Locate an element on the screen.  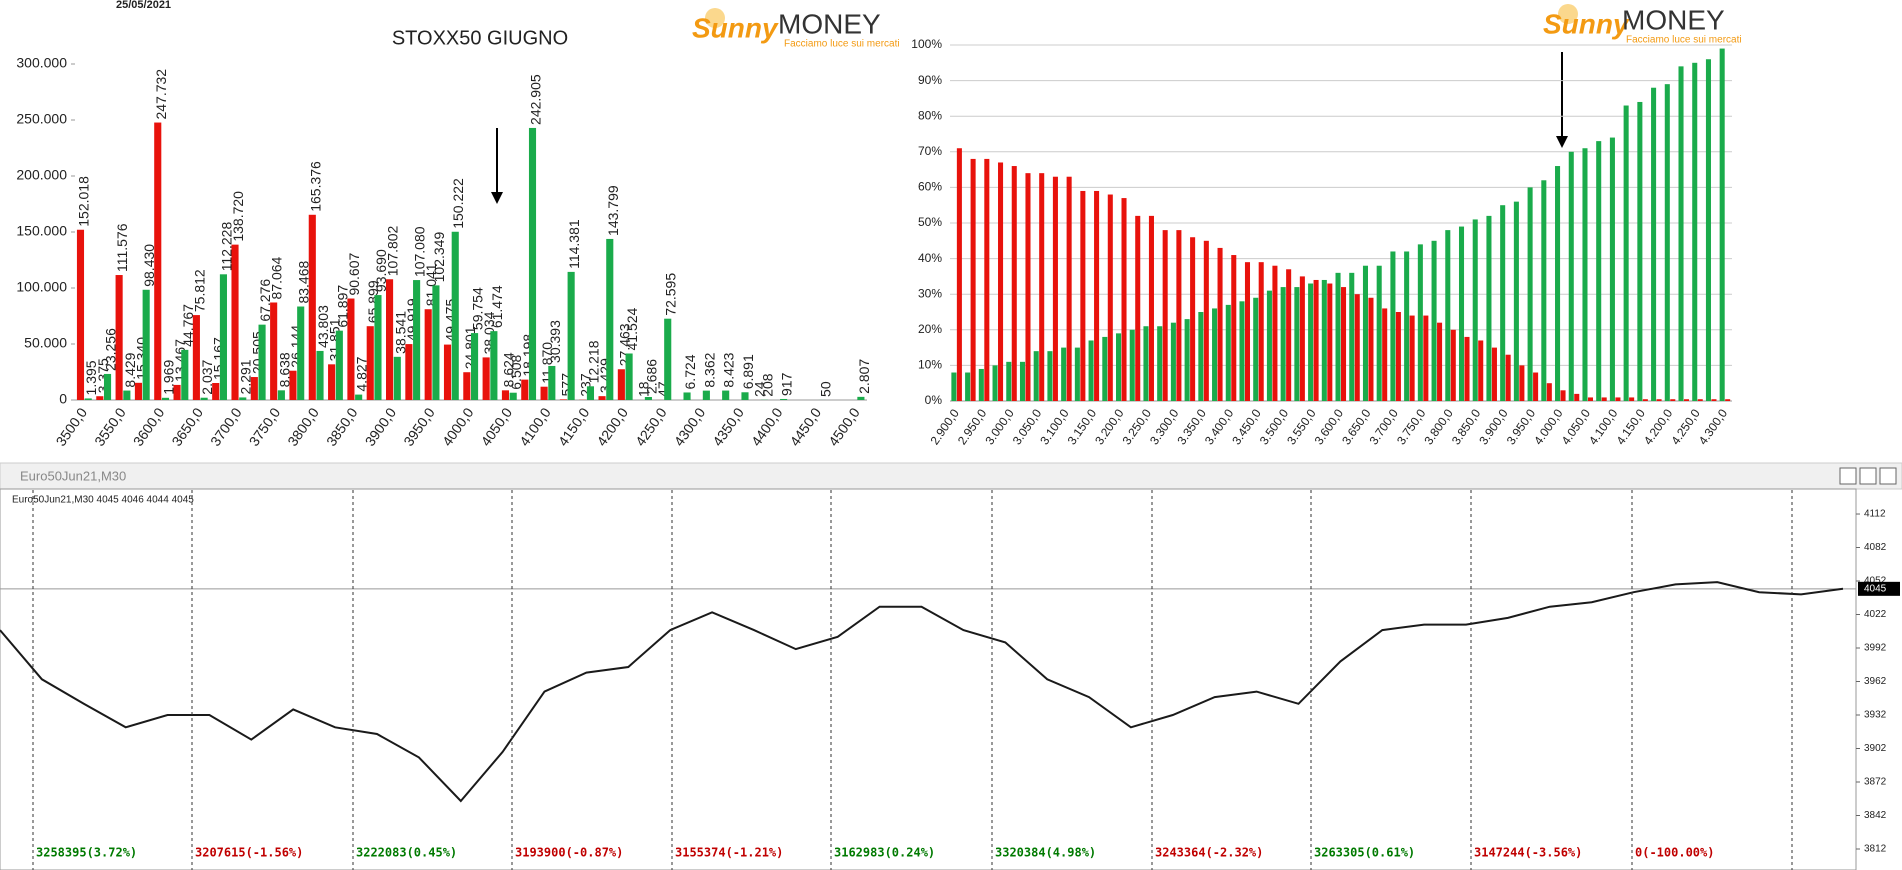
y-tick-label: 50% is located at coordinates (930, 222).